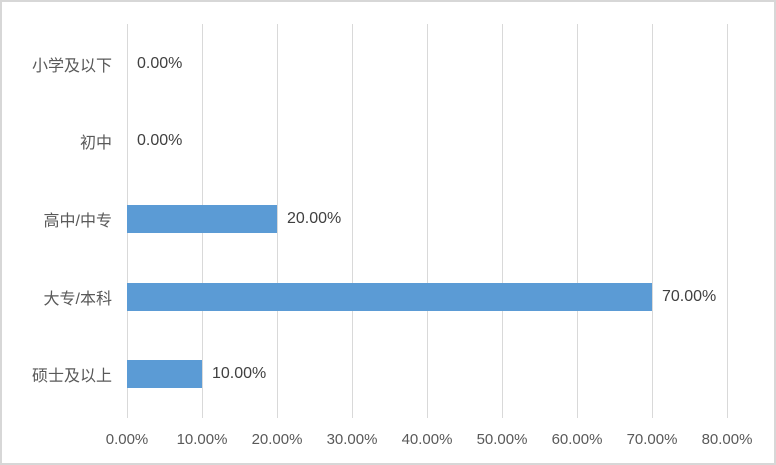 The height and width of the screenshot is (465, 776). What do you see at coordinates (727, 439) in the screenshot?
I see `x-axis-tick-label: 80.00%` at bounding box center [727, 439].